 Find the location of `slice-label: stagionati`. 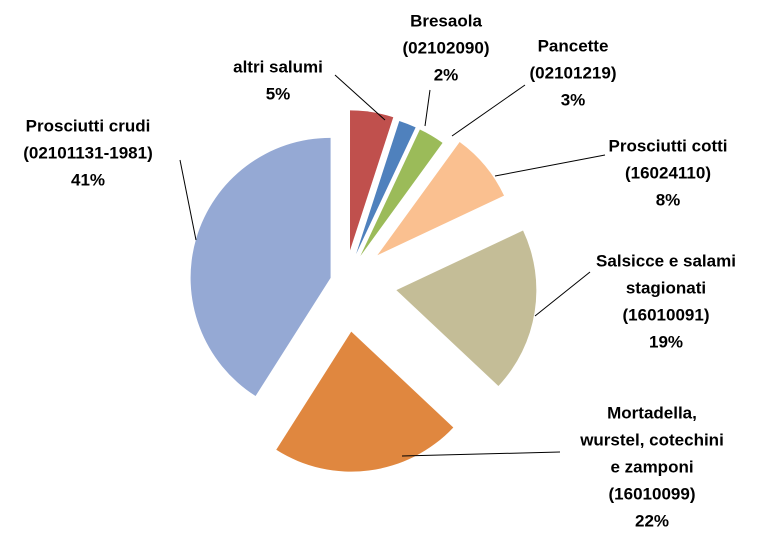

slice-label: stagionati is located at coordinates (666, 287).